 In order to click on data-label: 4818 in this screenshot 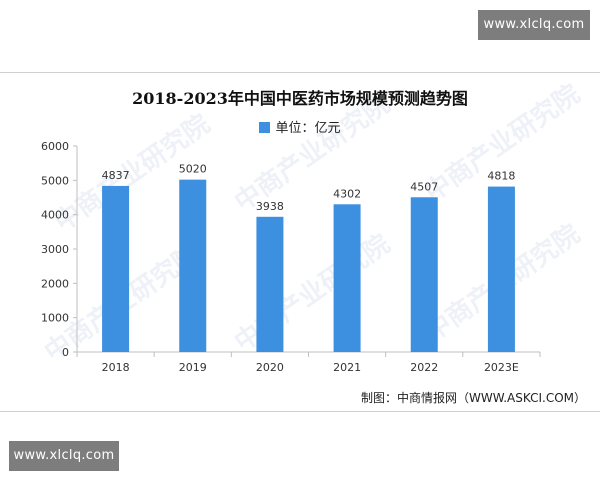, I will do `click(501, 176)`.